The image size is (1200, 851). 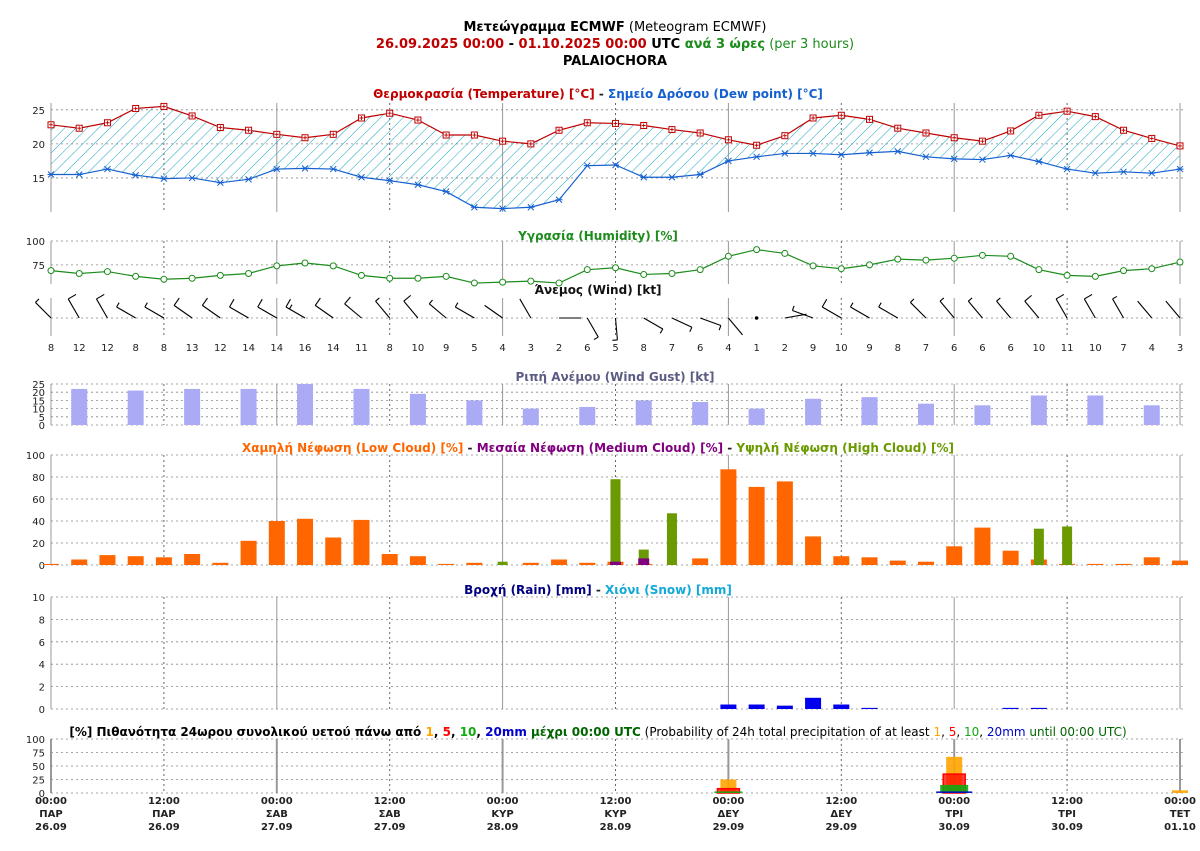 What do you see at coordinates (1067, 348) in the screenshot?
I see `wind-speed-label: 11` at bounding box center [1067, 348].